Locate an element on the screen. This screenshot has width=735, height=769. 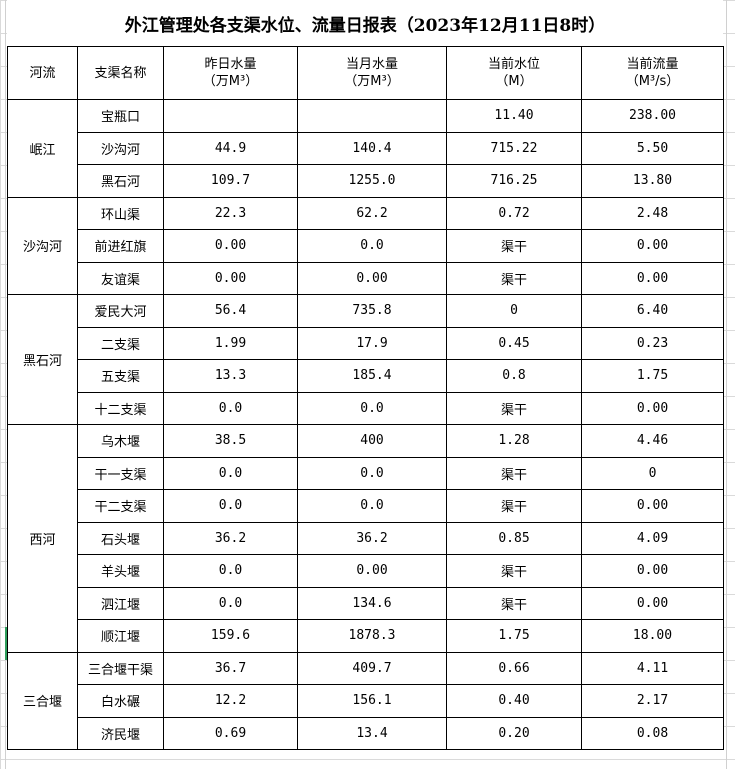
yesterday-volume-cell: 1.99 is located at coordinates (230, 343).